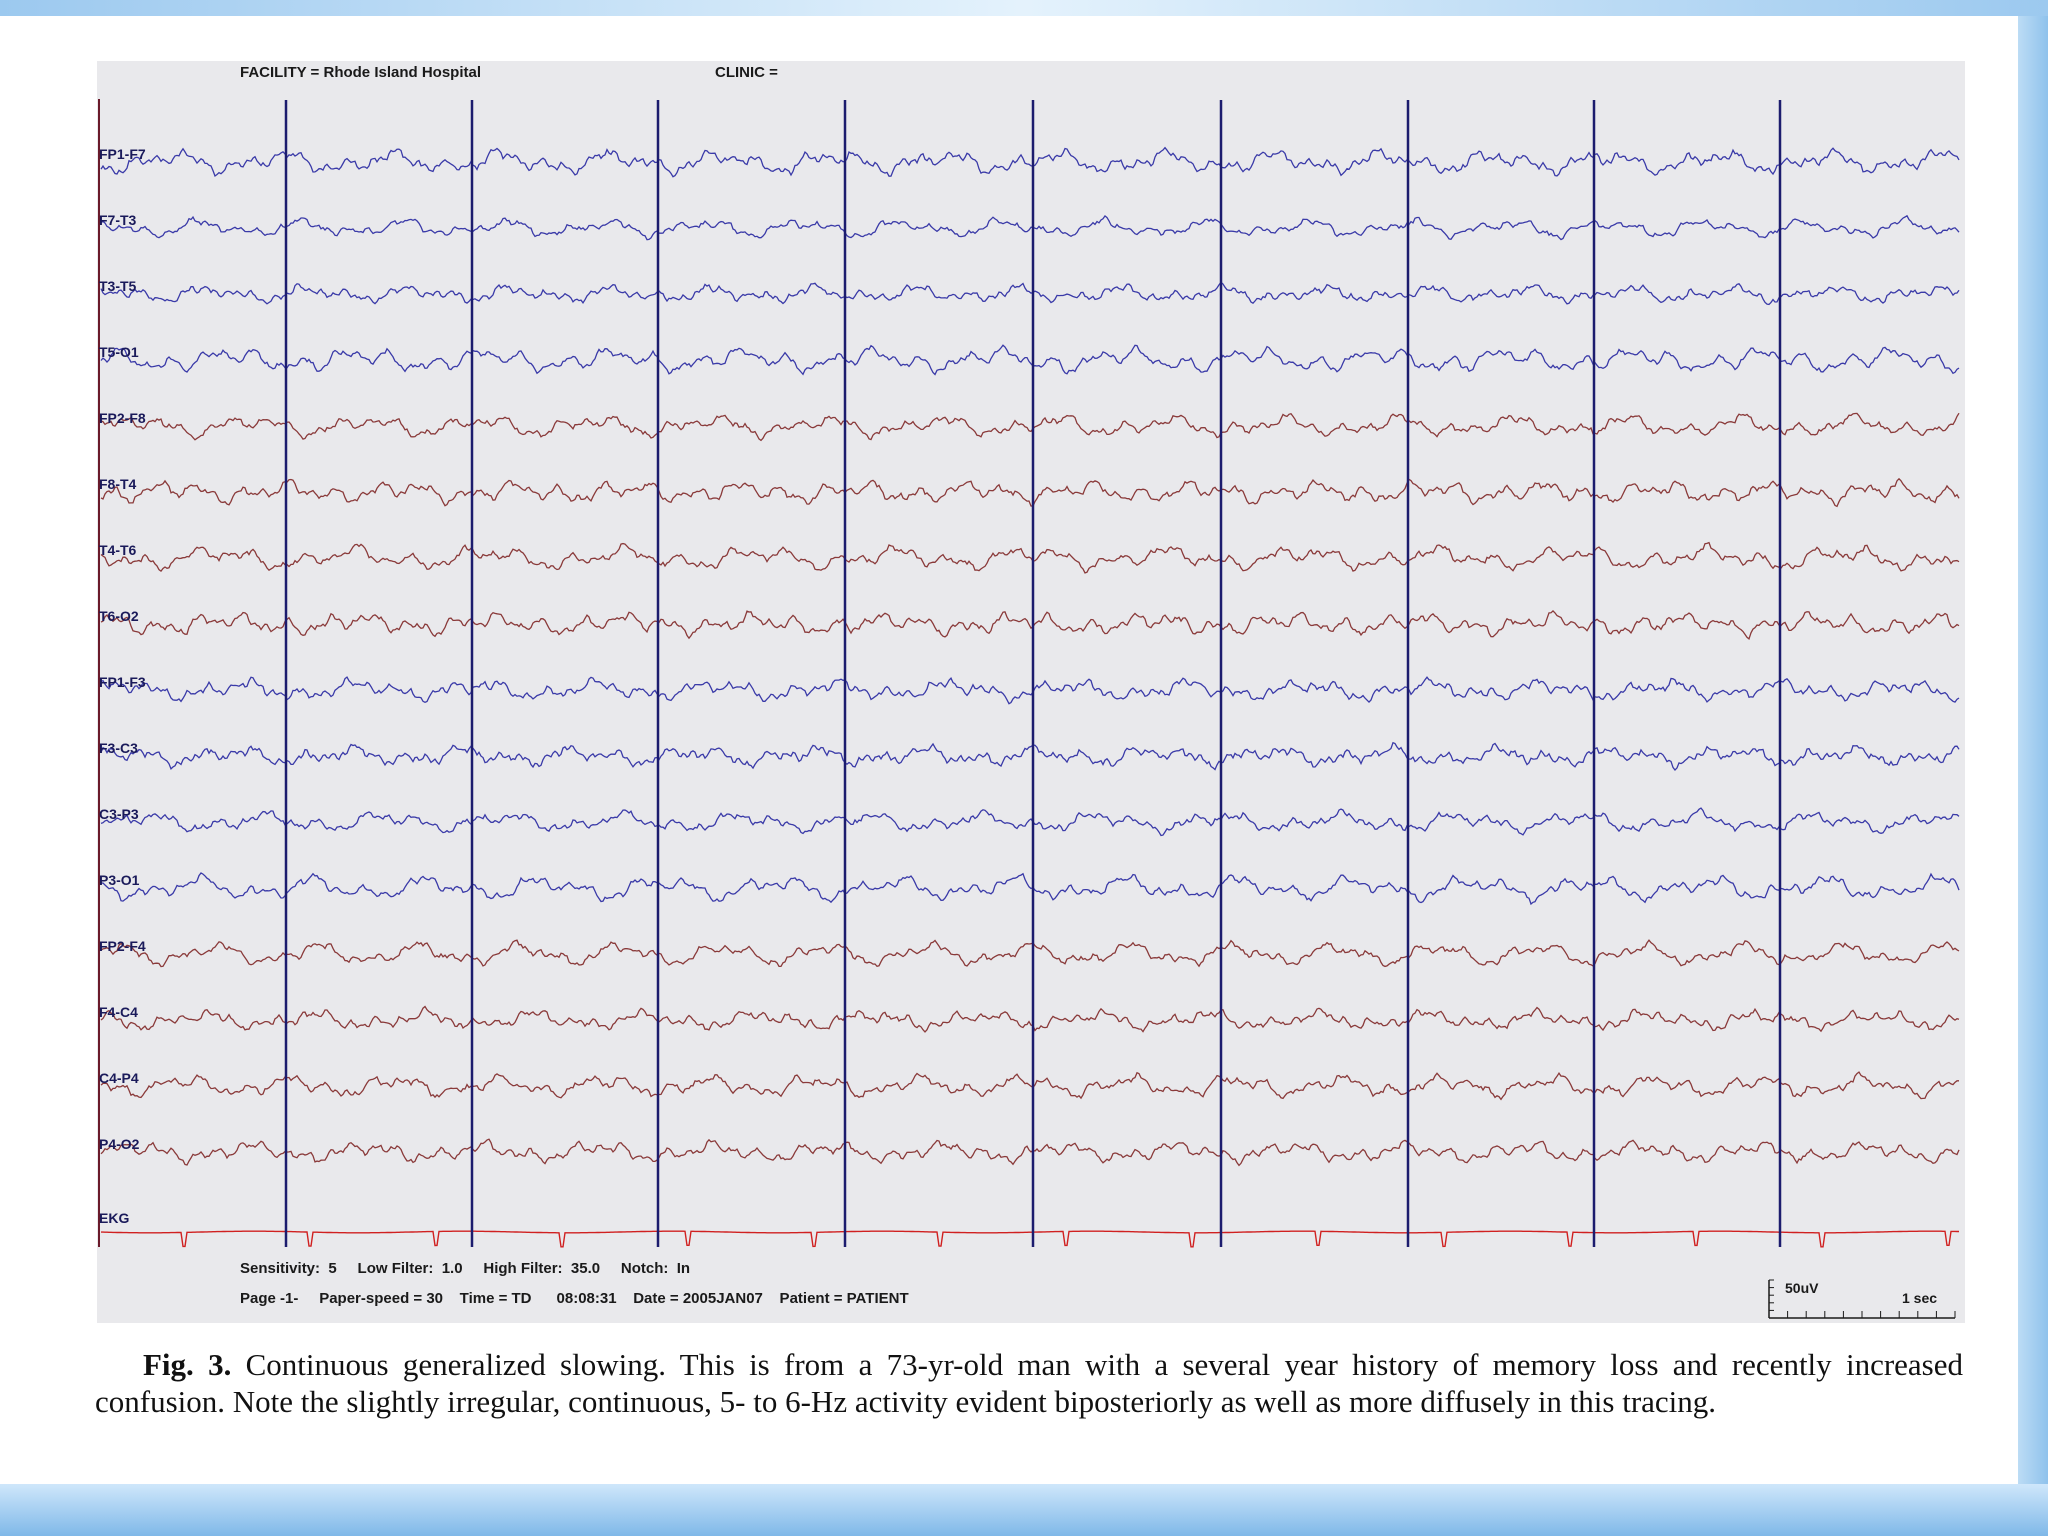 The width and height of the screenshot is (2048, 1536). What do you see at coordinates (2033, 750) in the screenshot?
I see `slide-frame-edge` at bounding box center [2033, 750].